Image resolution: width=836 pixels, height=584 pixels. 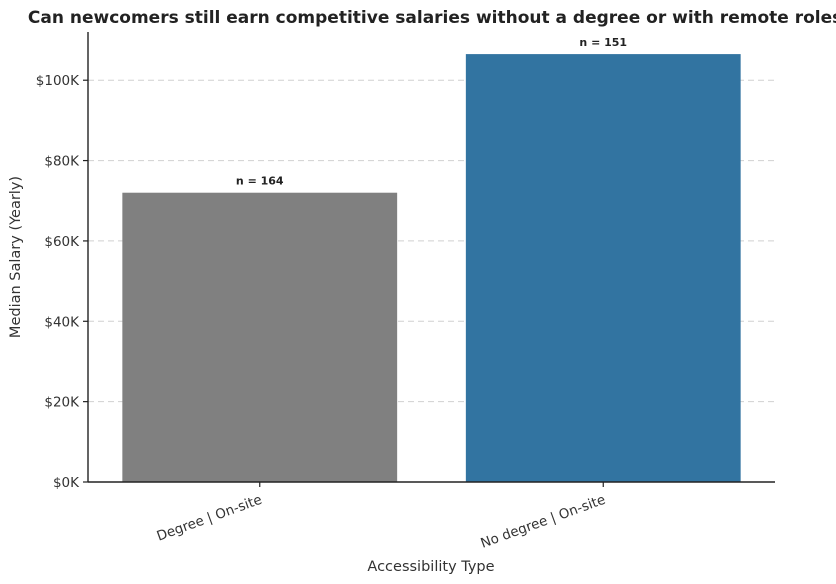 I want to click on x-axis-label: Accessibility Type, so click(x=430, y=567).